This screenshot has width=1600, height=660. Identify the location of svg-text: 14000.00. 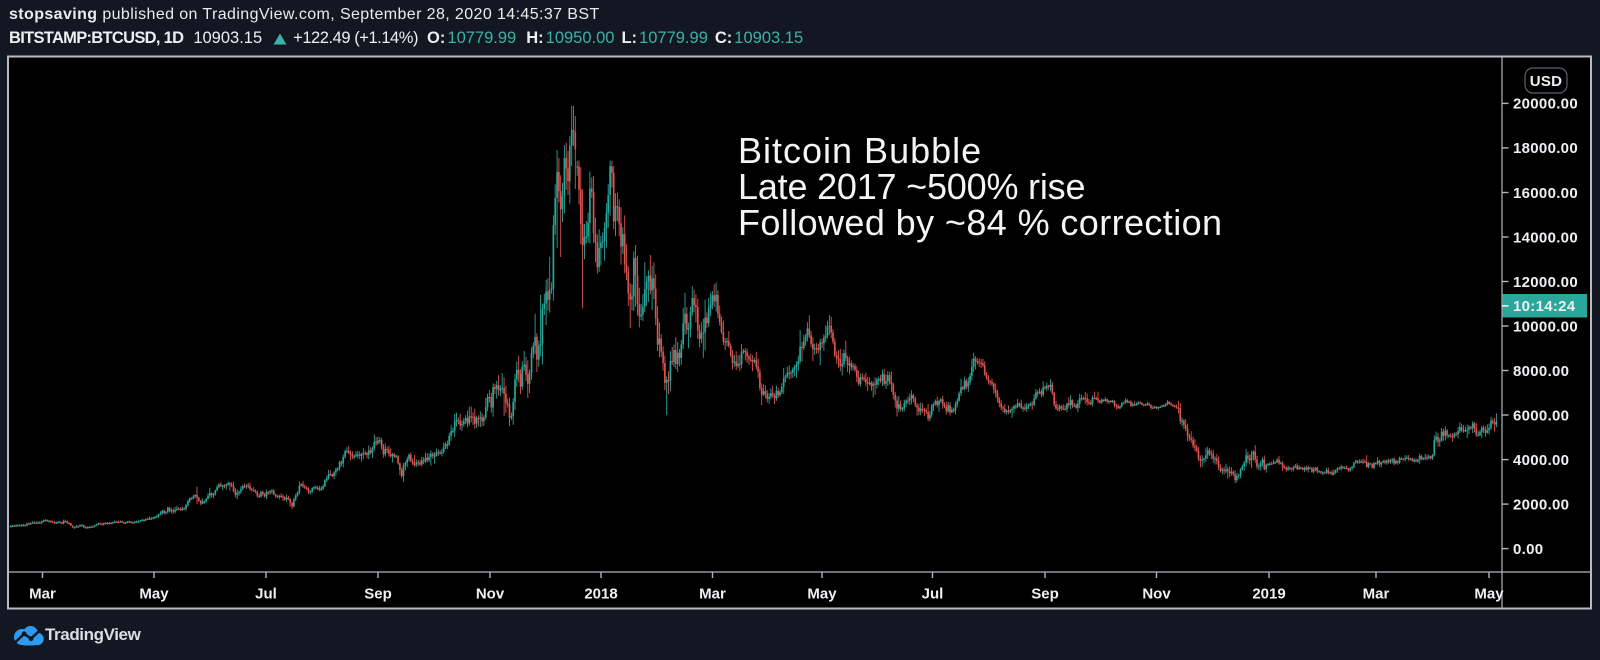
(1545, 237).